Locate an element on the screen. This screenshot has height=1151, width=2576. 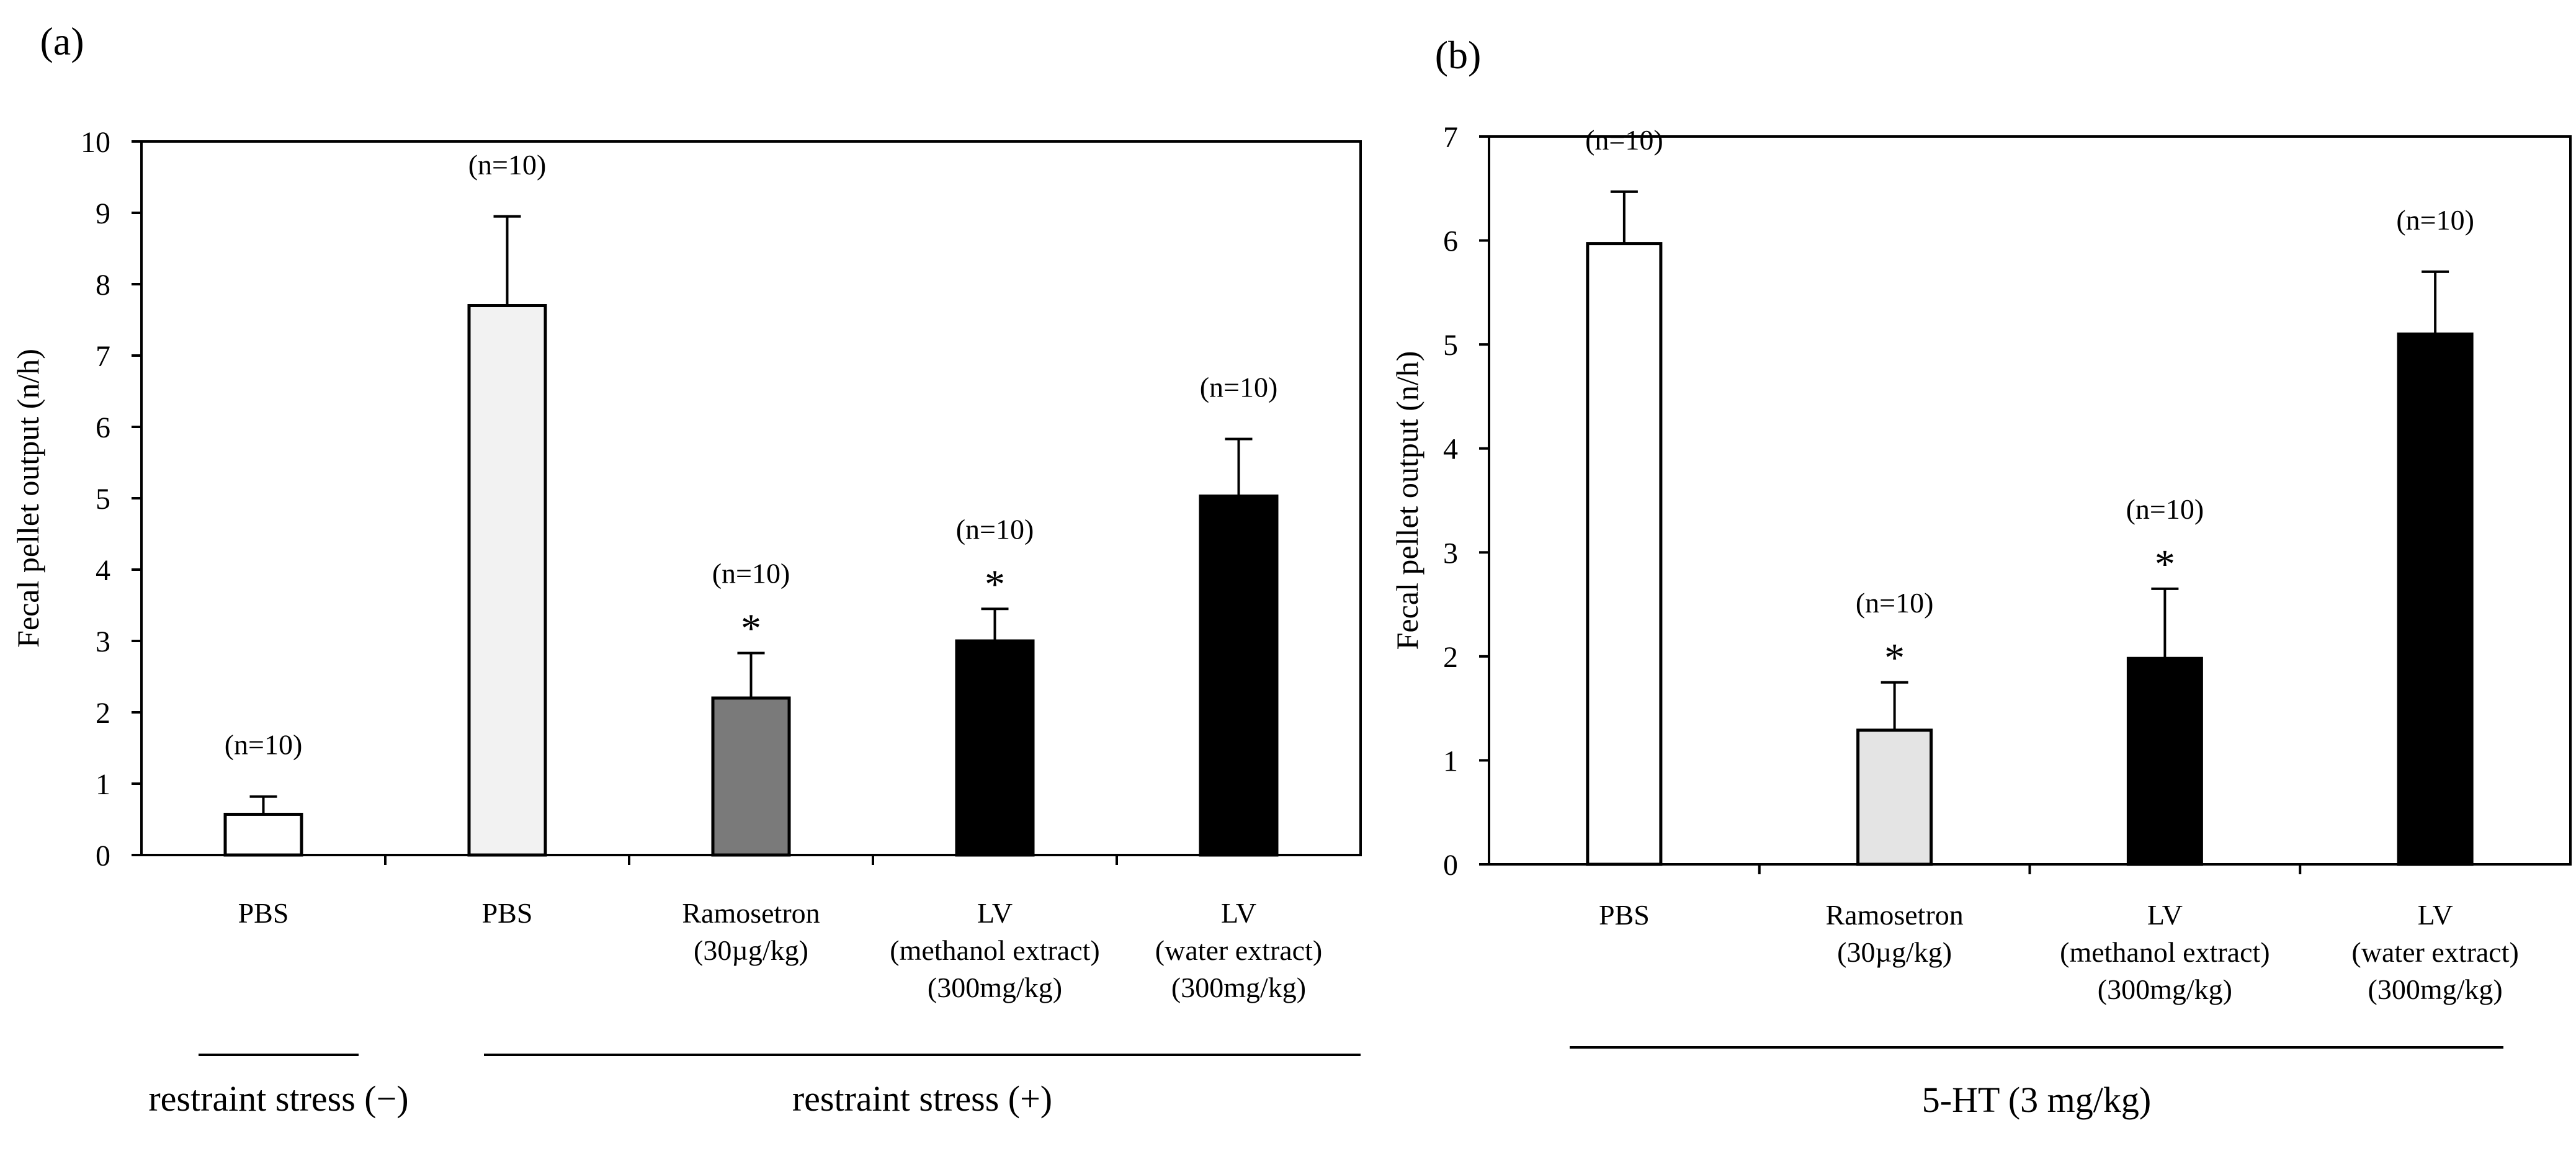
group-label: 5-HT (3 mg/kg) is located at coordinates (2036, 1100).